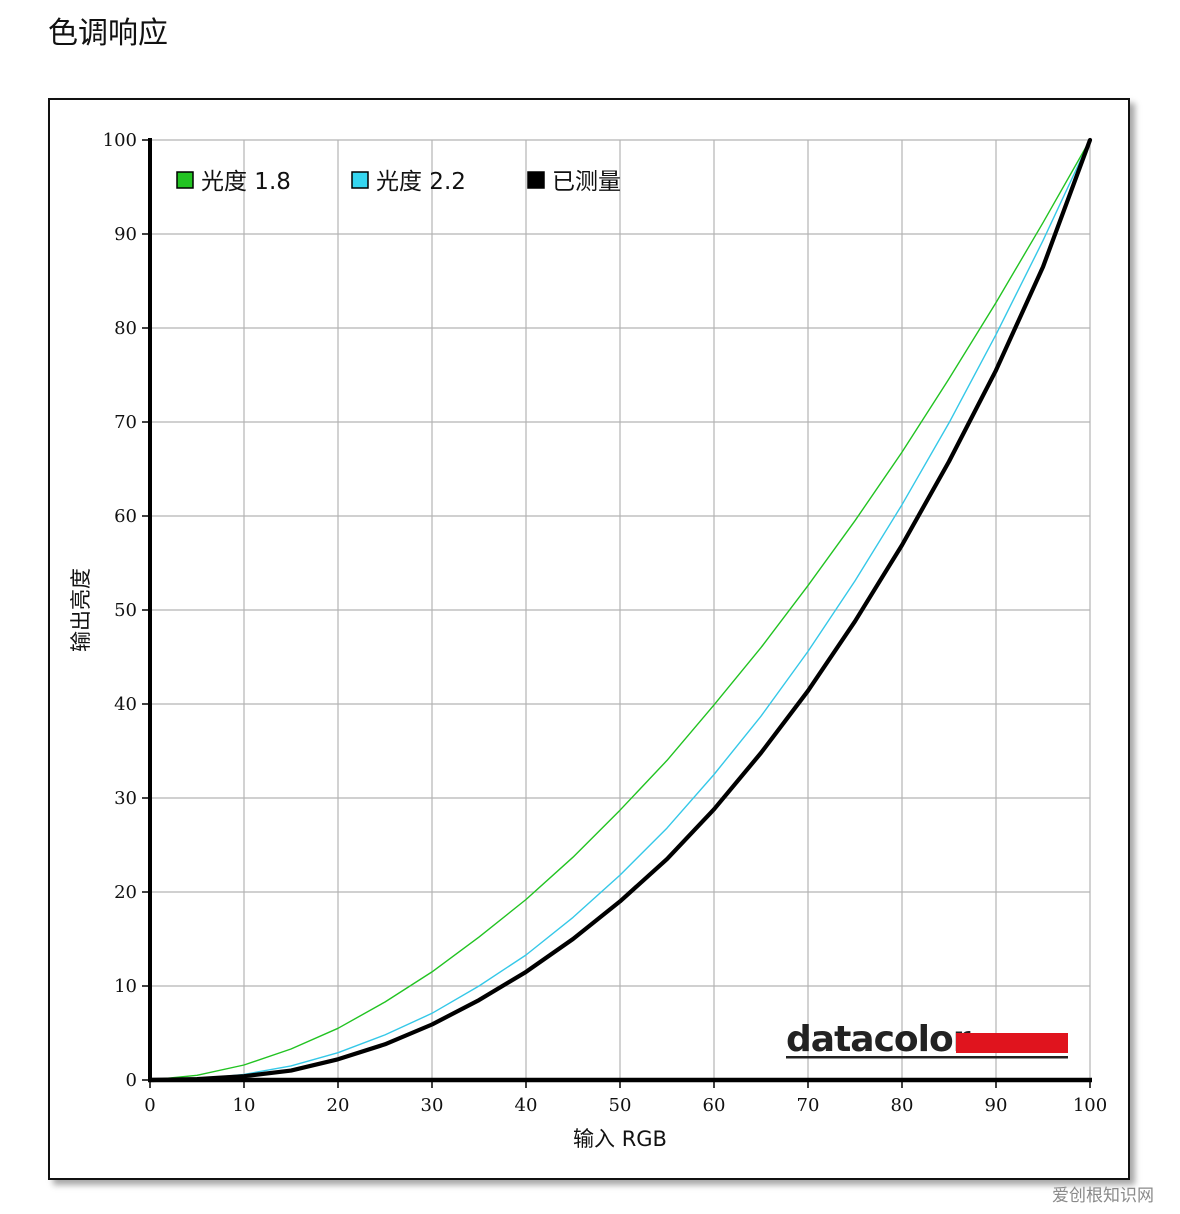 Image resolution: width=1180 pixels, height=1214 pixels. Describe the element at coordinates (108, 33) in the screenshot. I see `page-title: 色调响应` at that location.